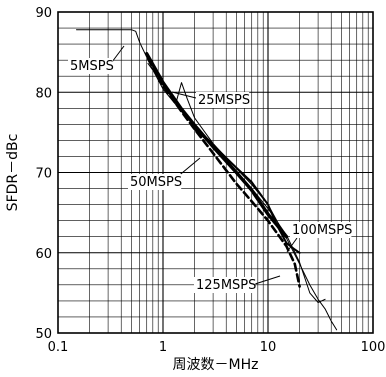 The height and width of the screenshot is (377, 386). Describe the element at coordinates (184, 95) in the screenshot. I see `annotation-25msps-leader` at that location.